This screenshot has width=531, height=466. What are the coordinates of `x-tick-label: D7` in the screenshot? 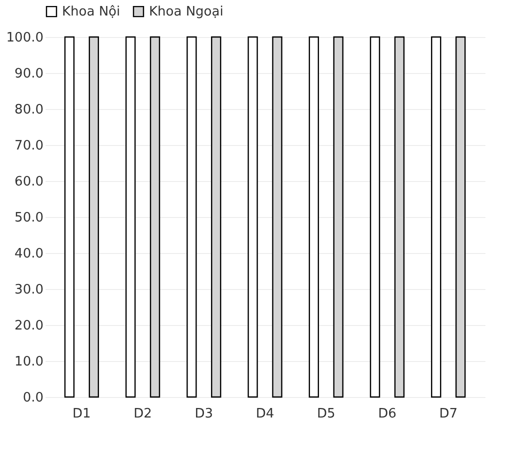 It's located at (448, 414).